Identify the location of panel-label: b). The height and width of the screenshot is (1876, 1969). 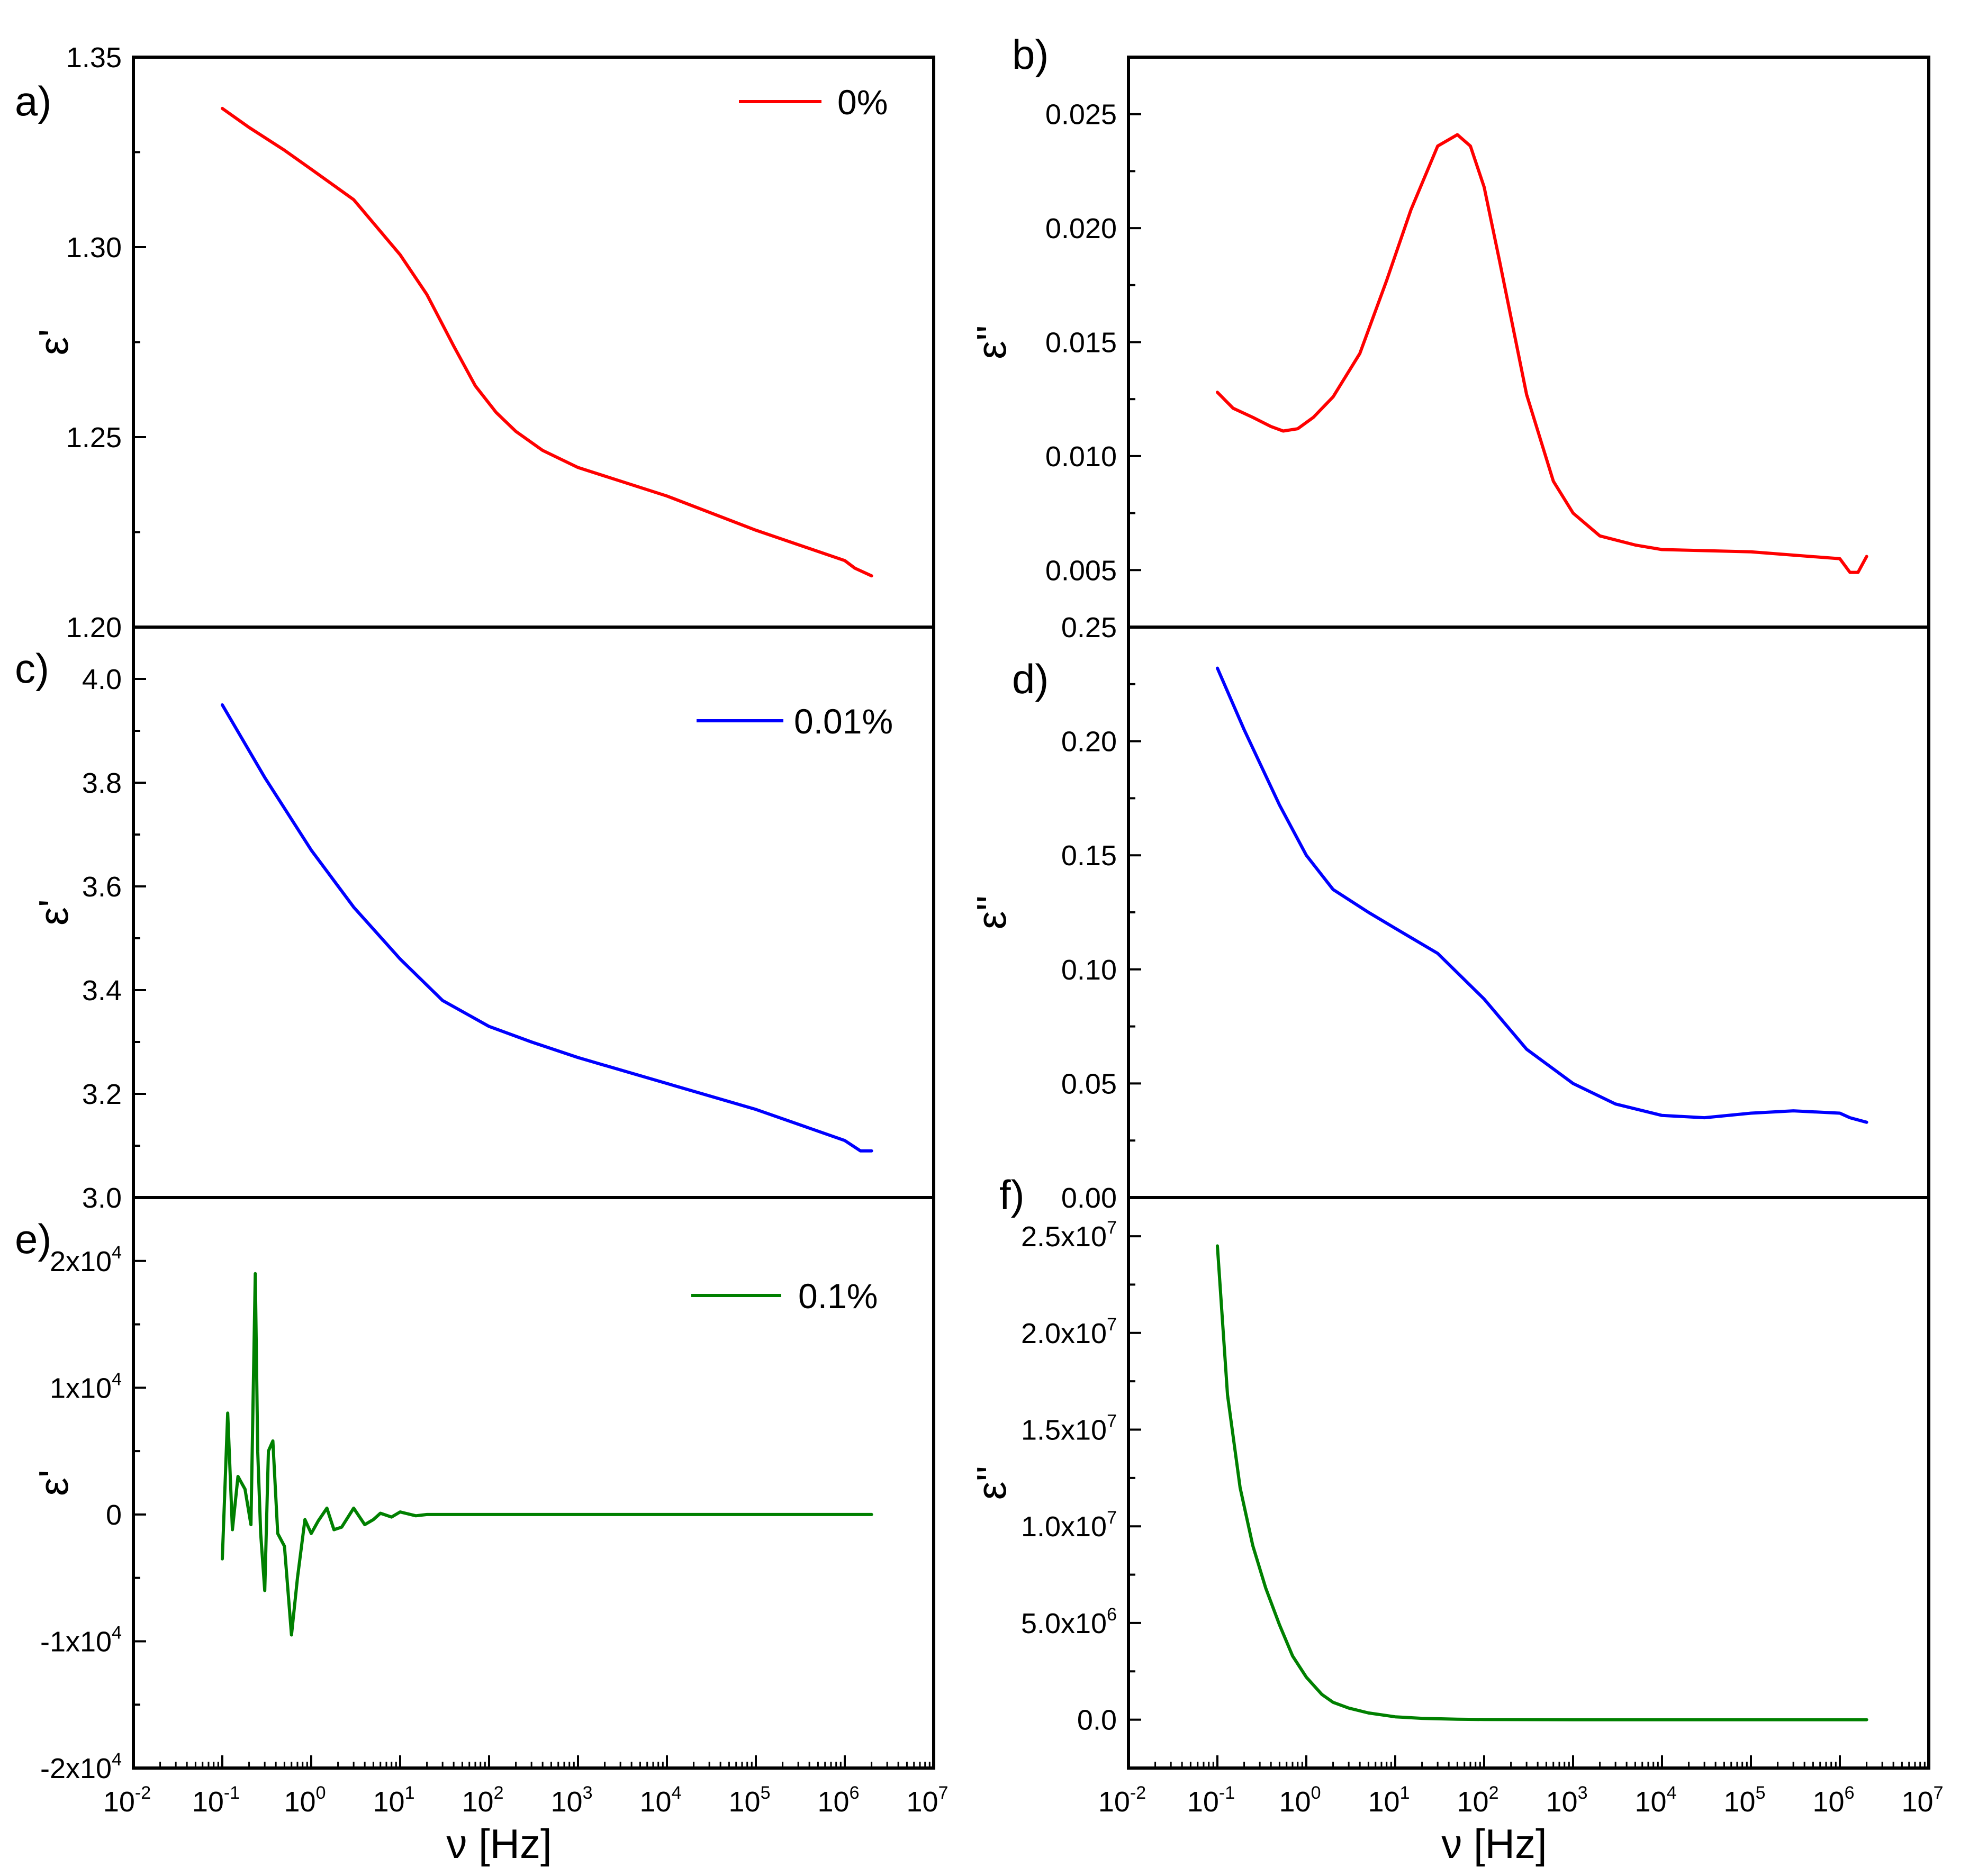
(1030, 54).